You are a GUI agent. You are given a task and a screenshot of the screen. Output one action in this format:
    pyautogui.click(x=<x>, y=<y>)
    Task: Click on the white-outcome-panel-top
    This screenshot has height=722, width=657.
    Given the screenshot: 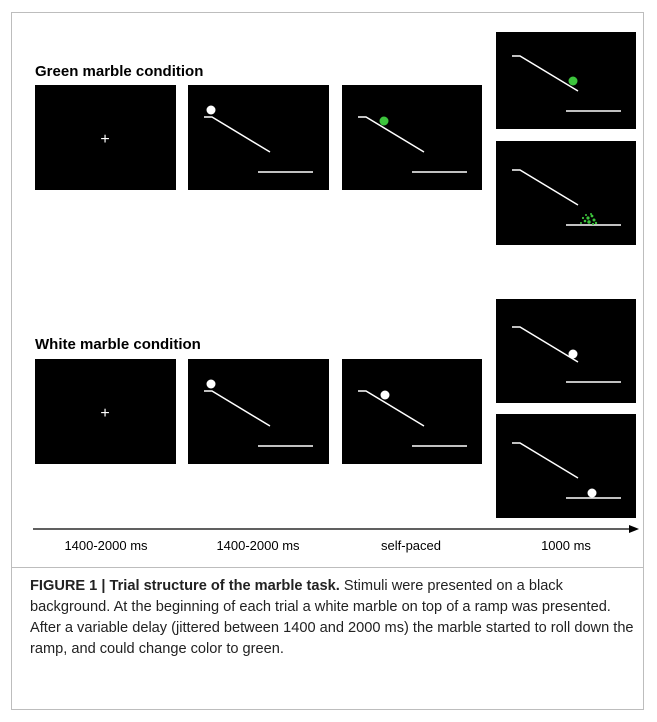 What is the action you would take?
    pyautogui.click(x=566, y=351)
    